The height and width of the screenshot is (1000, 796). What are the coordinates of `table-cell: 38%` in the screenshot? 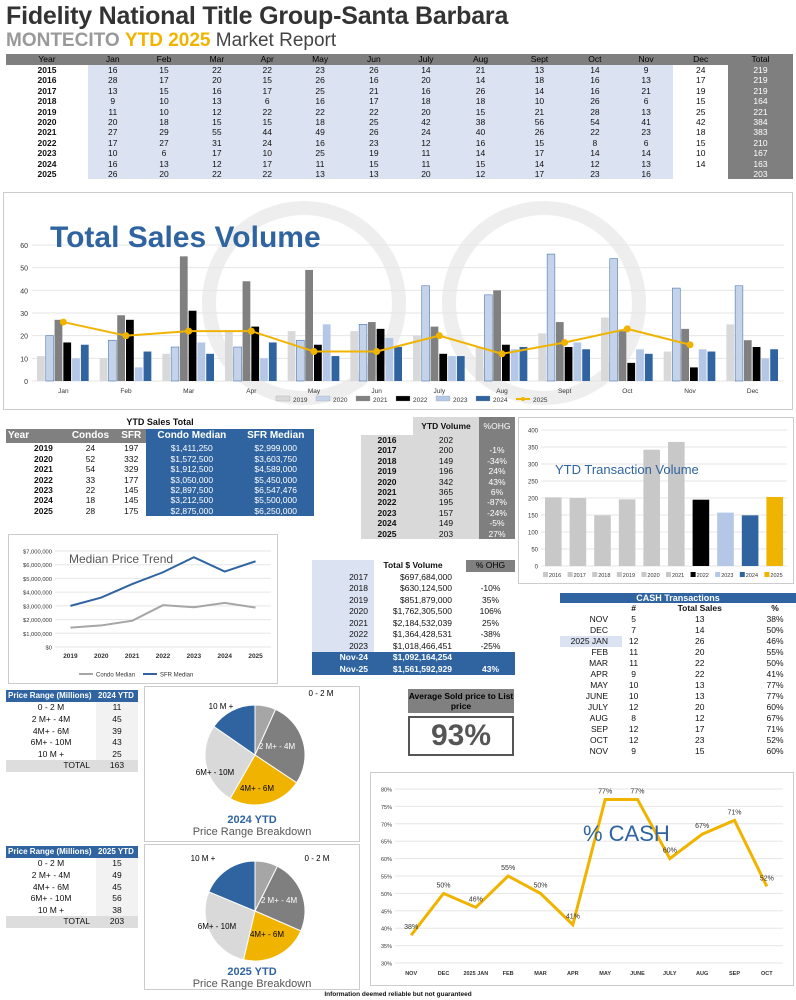 It's located at (775, 619).